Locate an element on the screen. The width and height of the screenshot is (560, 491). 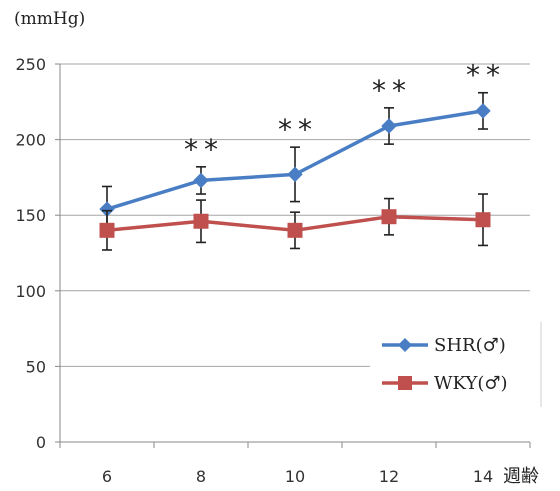
y-tick-label: 0 is located at coordinates (41, 442).